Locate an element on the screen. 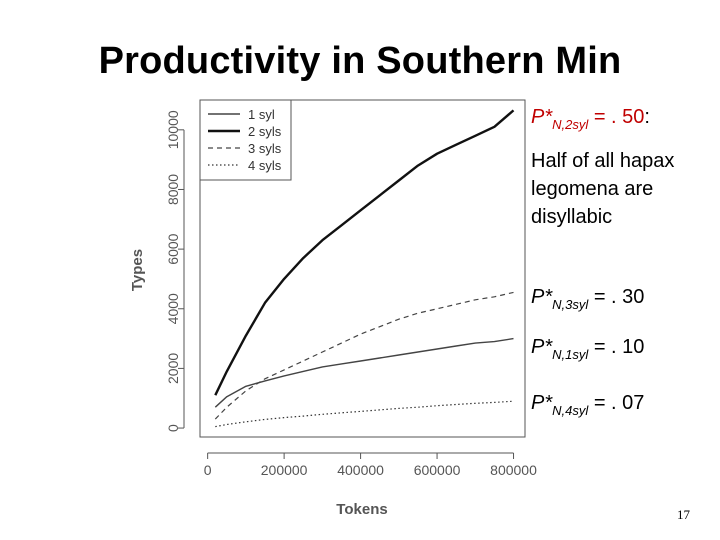 The image size is (720, 540). x-tick-label: 200000 is located at coordinates (284, 470).